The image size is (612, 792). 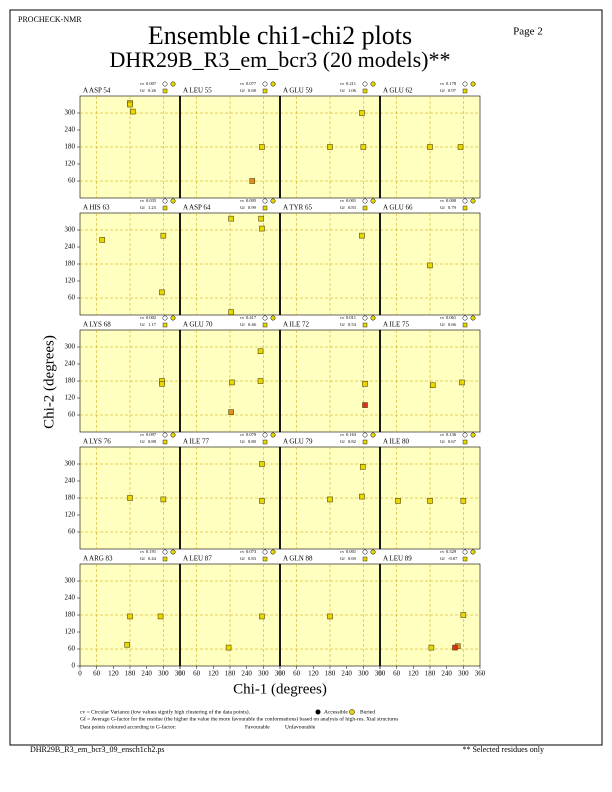 What do you see at coordinates (396, 325) in the screenshot?
I see `panel-title: A ILE 75` at bounding box center [396, 325].